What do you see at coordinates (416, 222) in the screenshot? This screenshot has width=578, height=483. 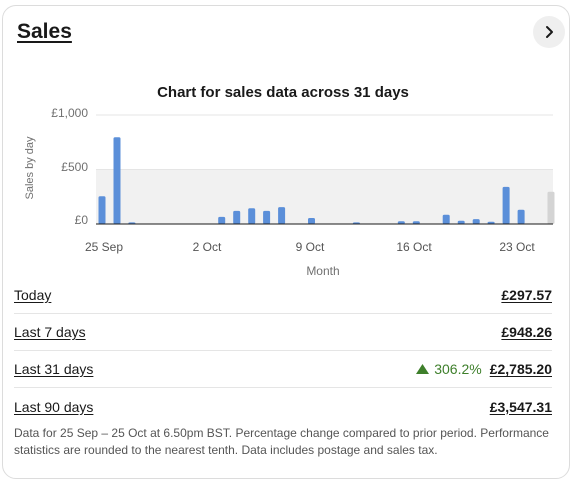 I see `bar-16-oct` at bounding box center [416, 222].